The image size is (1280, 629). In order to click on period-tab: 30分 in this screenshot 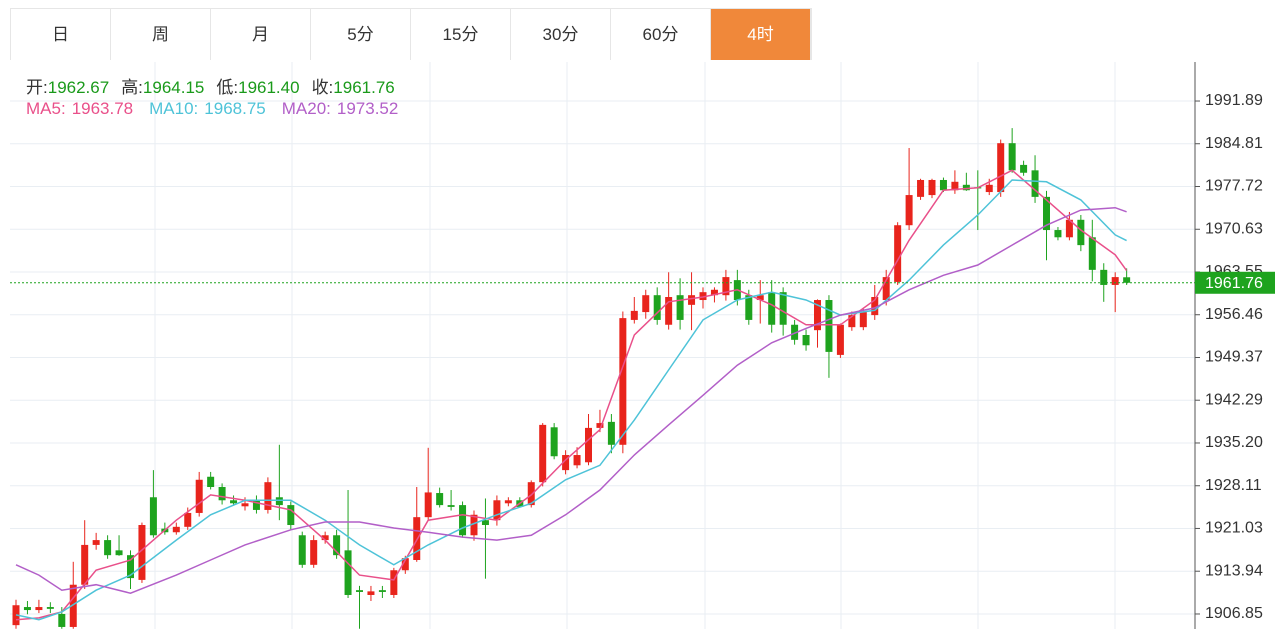, I will do `click(561, 34)`.